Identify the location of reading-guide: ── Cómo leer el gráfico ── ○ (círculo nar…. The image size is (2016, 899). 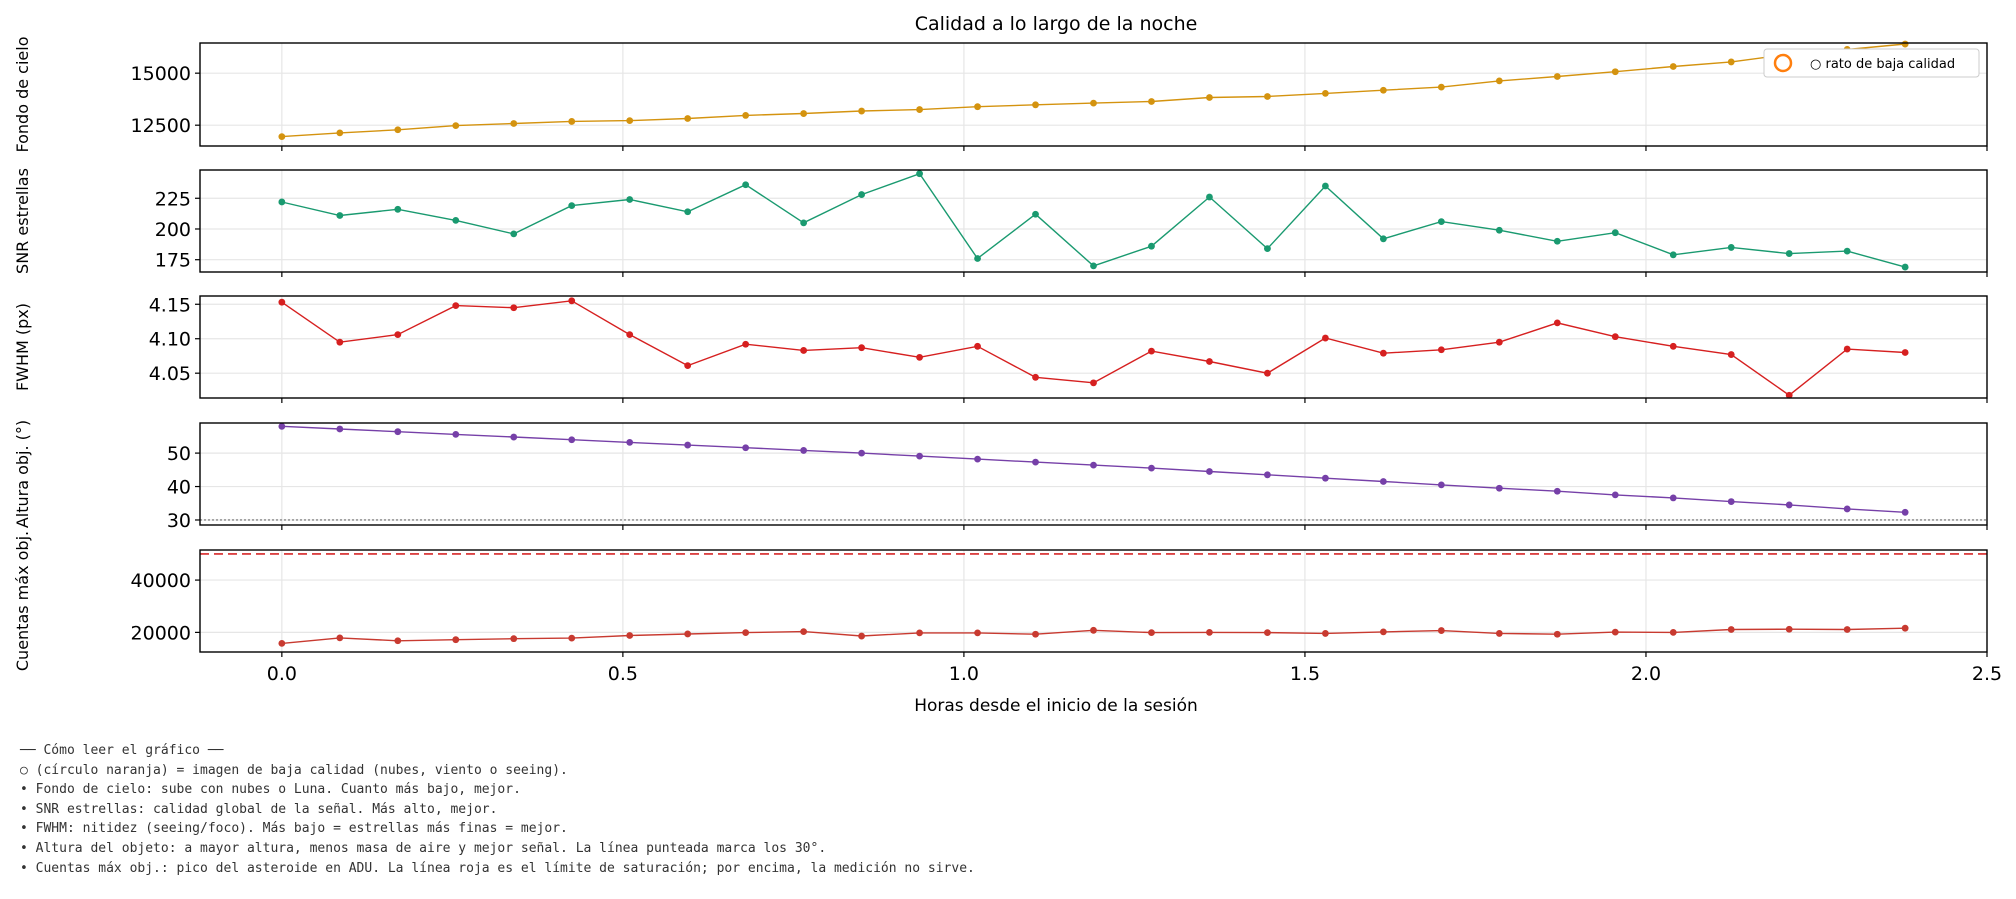
(770, 809).